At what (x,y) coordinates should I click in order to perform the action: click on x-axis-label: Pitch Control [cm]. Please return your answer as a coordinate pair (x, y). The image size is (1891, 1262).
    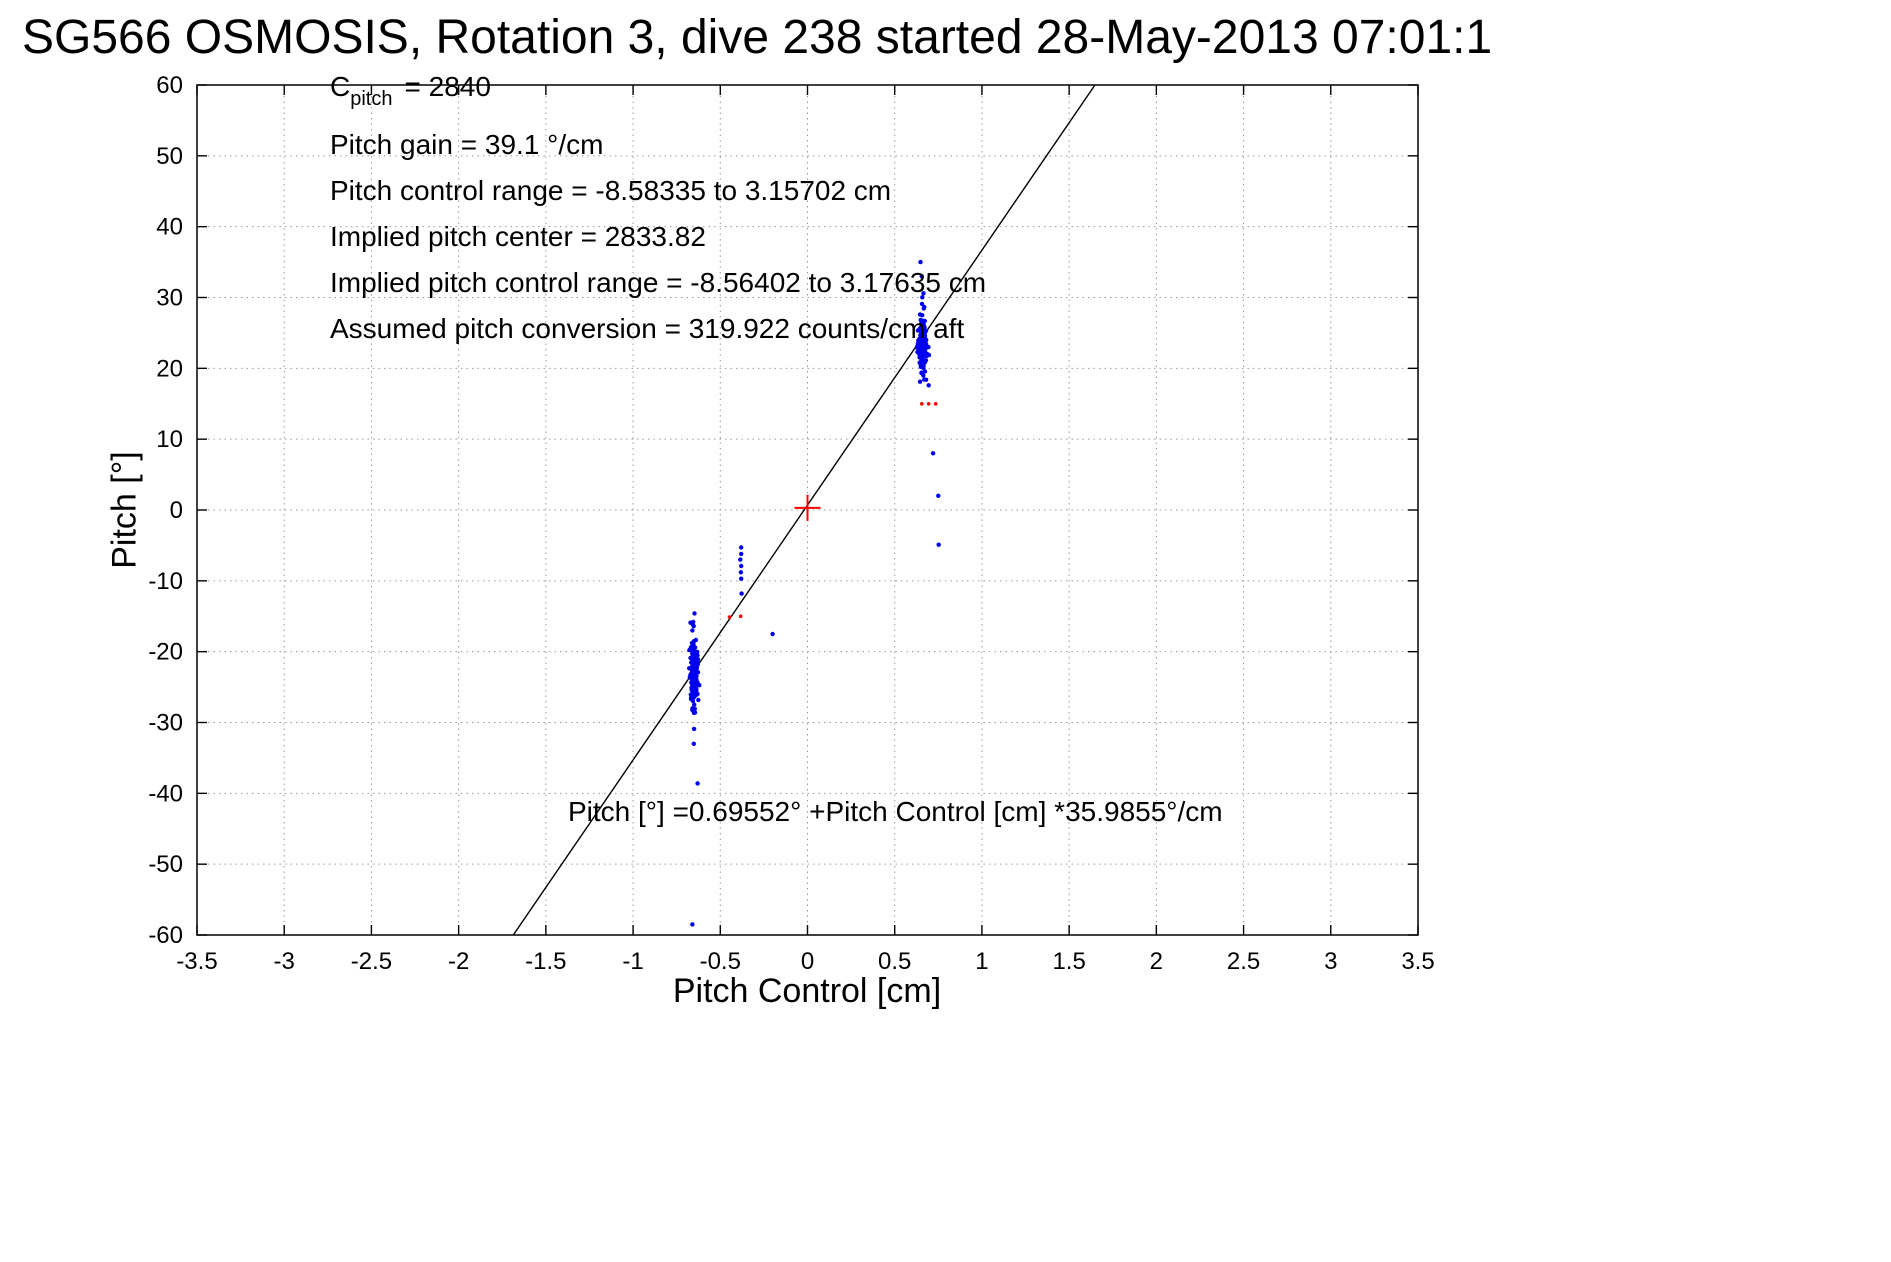
    Looking at the image, I should click on (807, 991).